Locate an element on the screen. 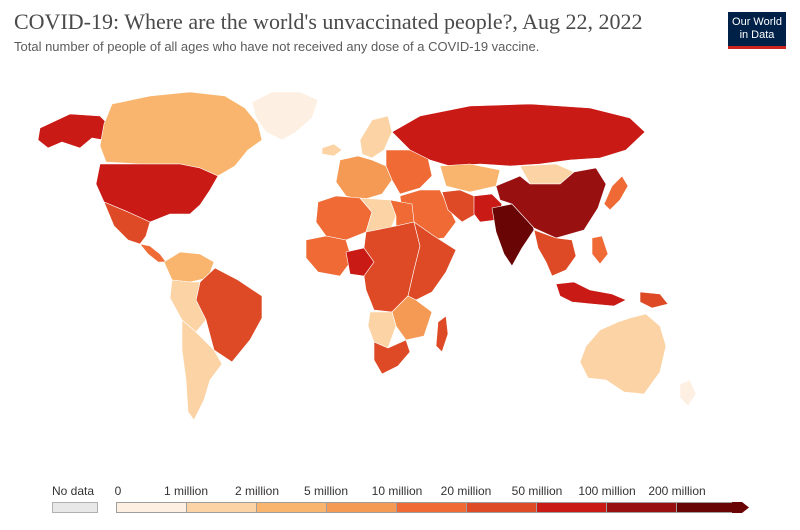 This screenshot has height=530, width=800. region-china is located at coordinates (551, 203).